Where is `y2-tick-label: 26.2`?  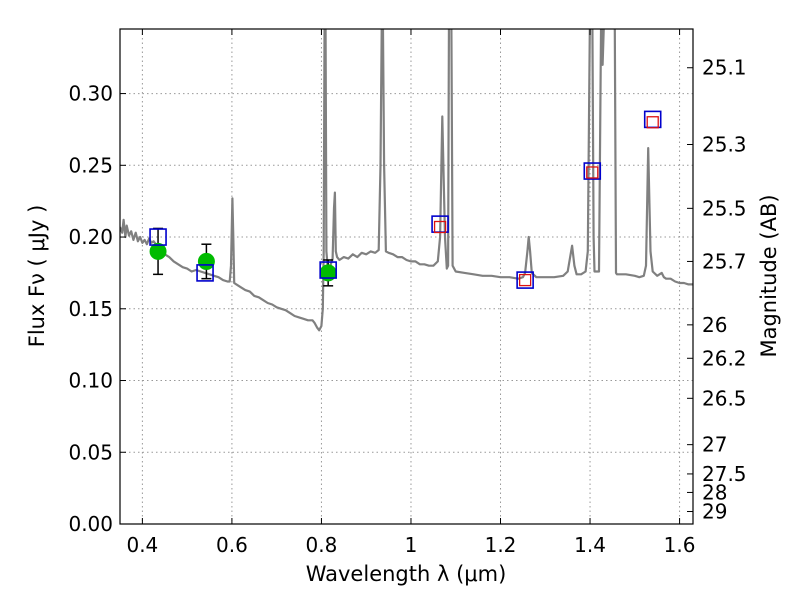 y2-tick-label: 26.2 is located at coordinates (724, 358).